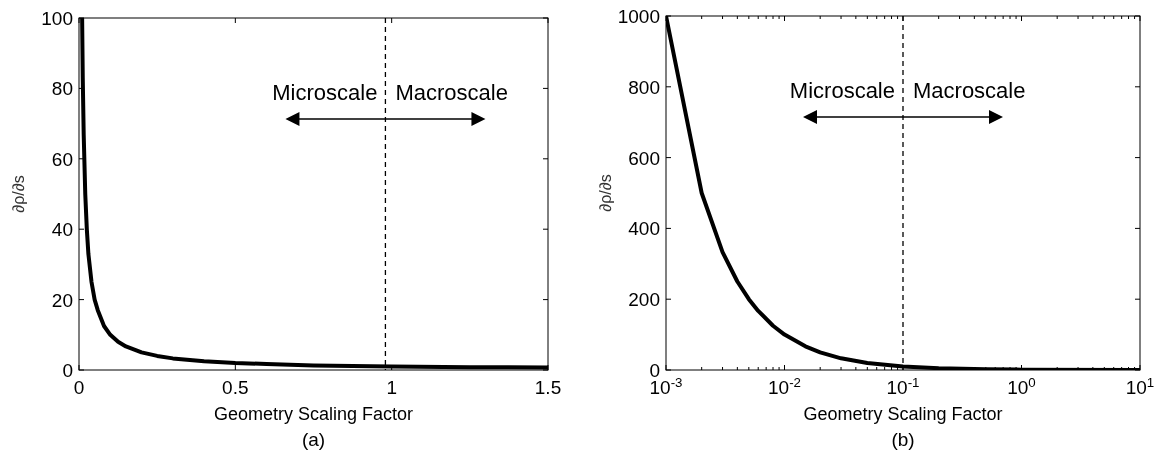 Image resolution: width=1155 pixels, height=464 pixels. What do you see at coordinates (62, 89) in the screenshot?
I see `y-tick-label: 80` at bounding box center [62, 89].